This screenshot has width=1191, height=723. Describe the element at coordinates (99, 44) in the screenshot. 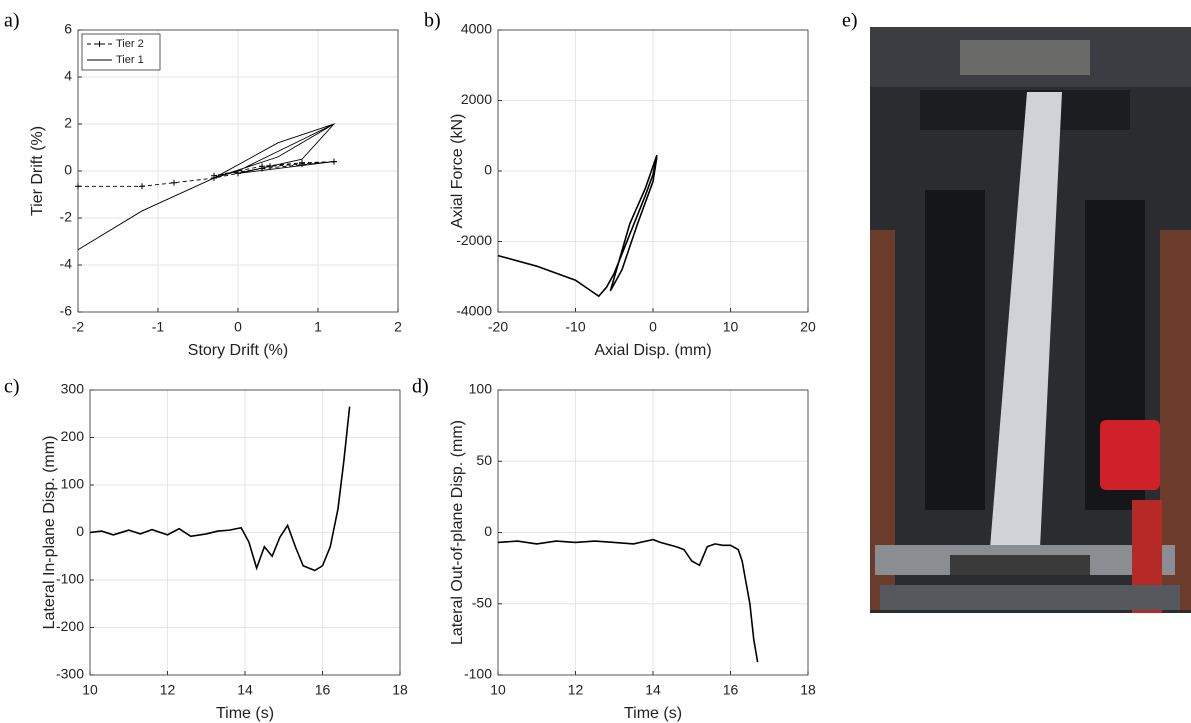

I see `legend-marker` at that location.